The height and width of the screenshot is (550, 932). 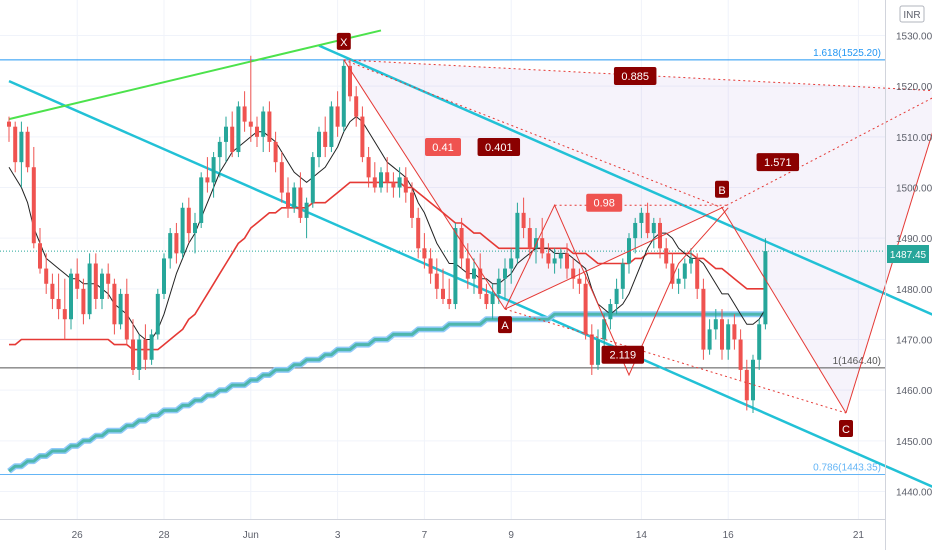 I want to click on last-price-label: 1487.45, so click(x=908, y=255).